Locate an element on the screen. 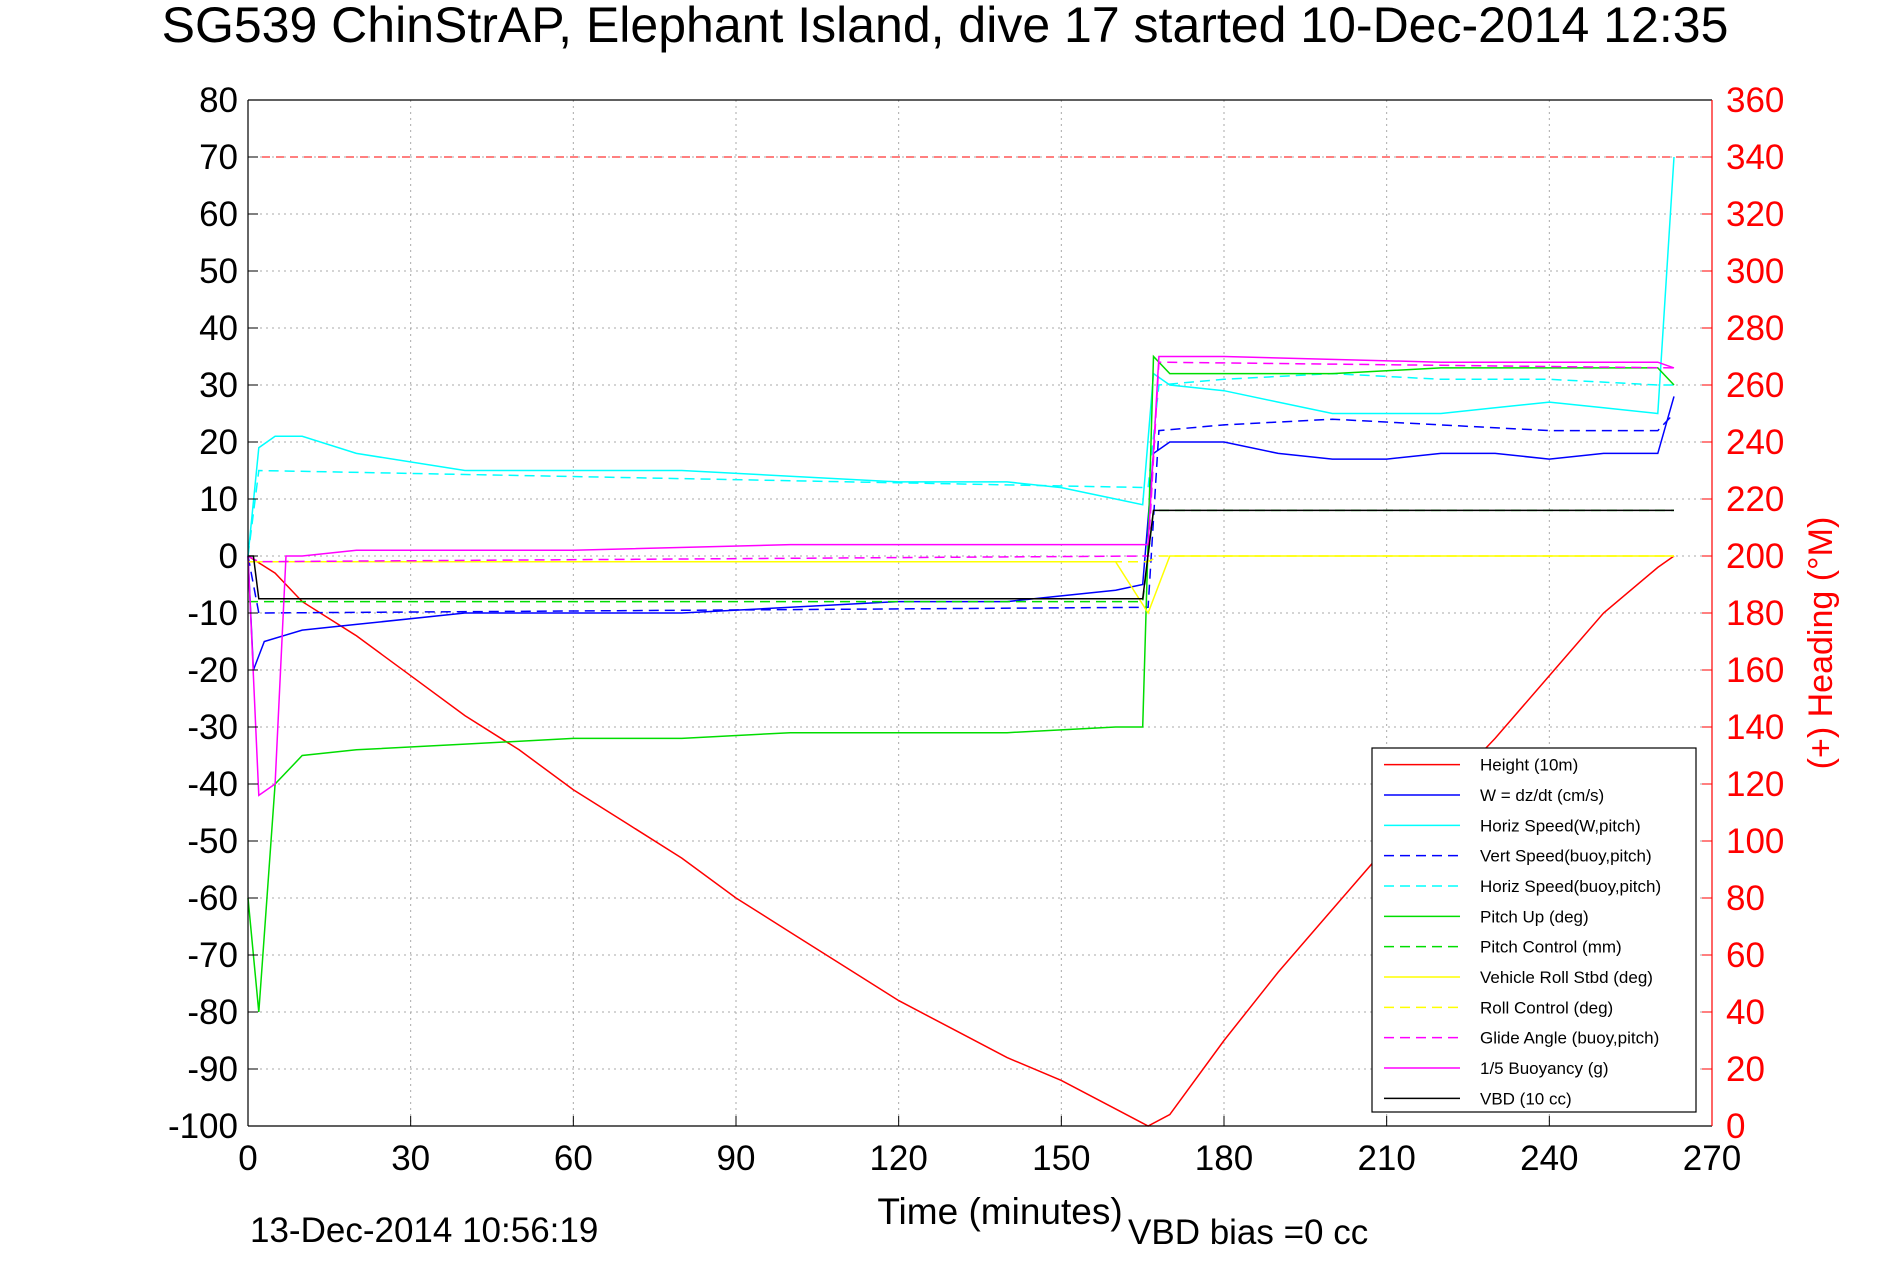  y-right-tick-label: 100 is located at coordinates (1755, 841).